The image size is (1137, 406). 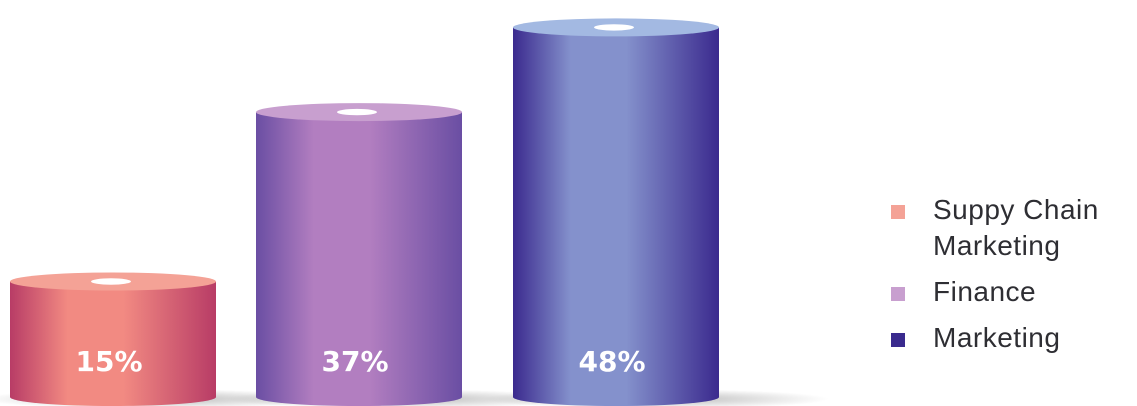 What do you see at coordinates (108, 361) in the screenshot?
I see `bar-value-label: 15%` at bounding box center [108, 361].